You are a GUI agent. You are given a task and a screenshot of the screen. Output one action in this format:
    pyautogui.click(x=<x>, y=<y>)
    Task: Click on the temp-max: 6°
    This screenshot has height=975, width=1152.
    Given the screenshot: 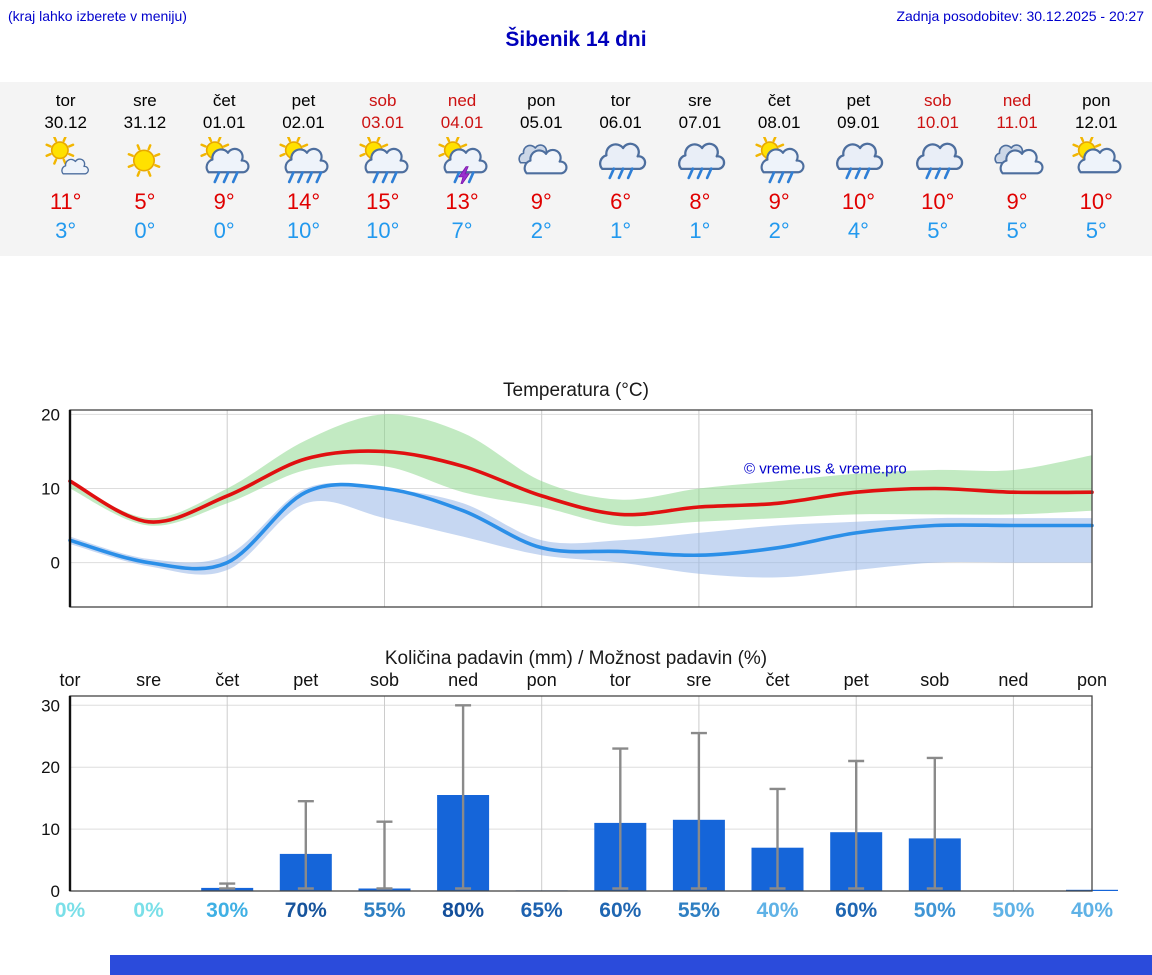 What is the action you would take?
    pyautogui.click(x=621, y=201)
    